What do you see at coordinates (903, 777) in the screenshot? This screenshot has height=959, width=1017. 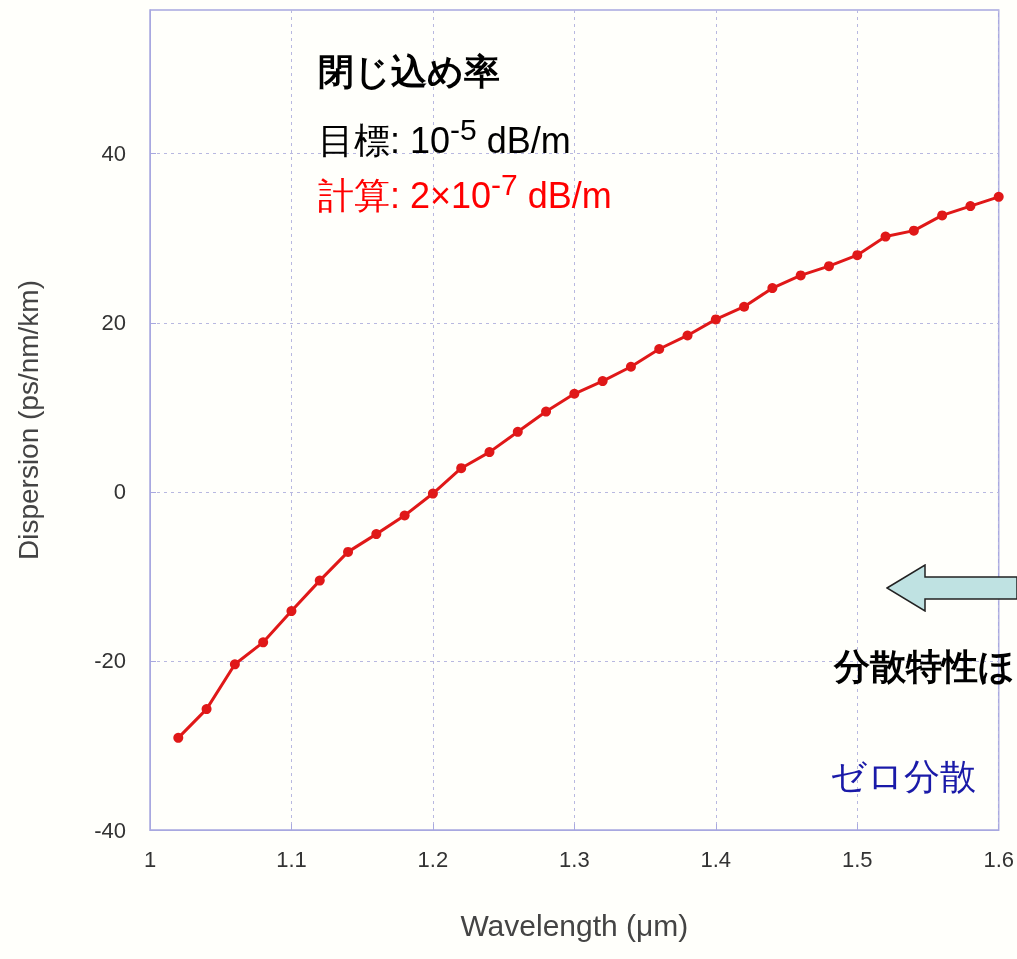 I see `annotation: ゼロ分散` at bounding box center [903, 777].